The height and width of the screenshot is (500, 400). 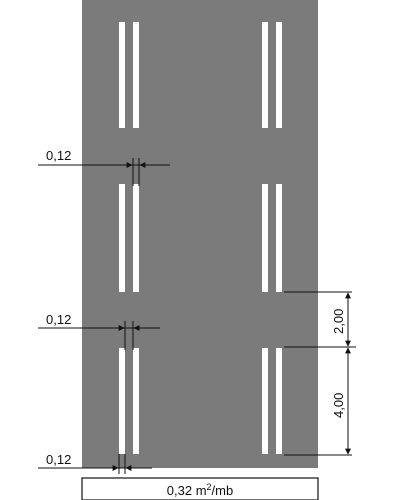 I want to click on coverage-unit: /mb, so click(x=223, y=490).